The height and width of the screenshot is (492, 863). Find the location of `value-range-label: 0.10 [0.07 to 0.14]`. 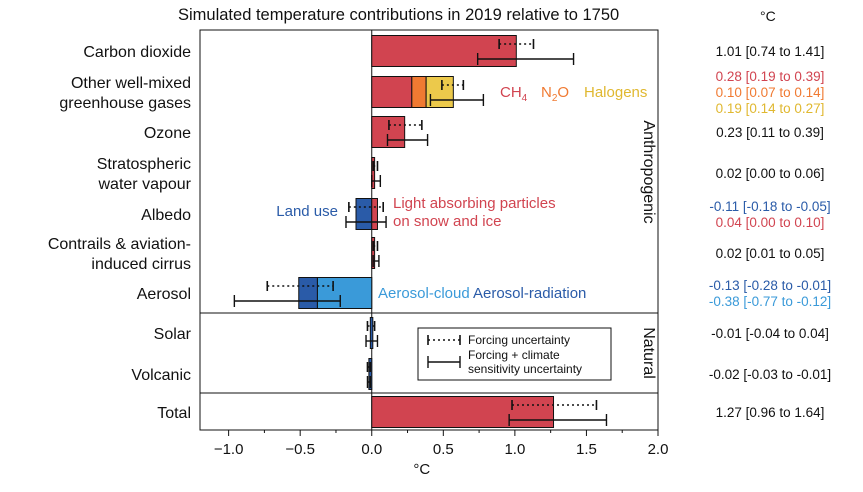

value-range-label: 0.10 [0.07 to 0.14] is located at coordinates (770, 92).